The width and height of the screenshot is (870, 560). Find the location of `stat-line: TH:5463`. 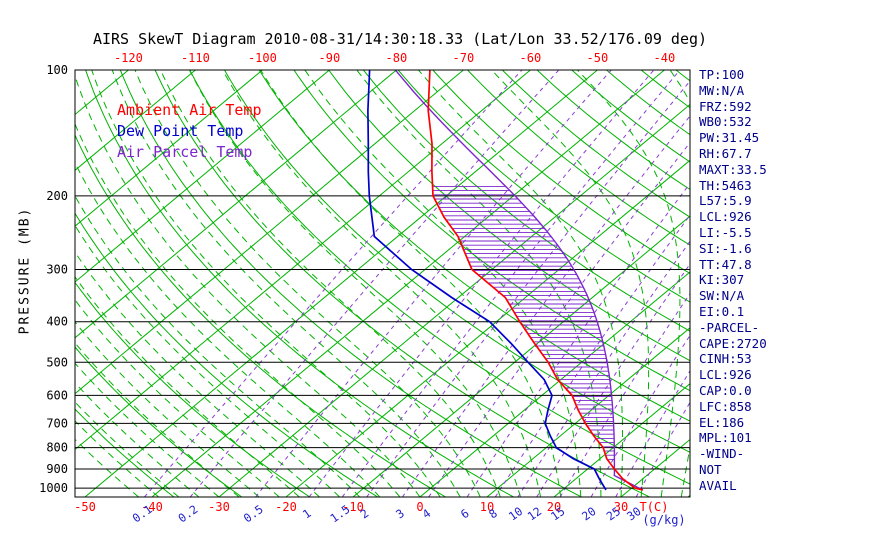

stat-line: TH:5463 is located at coordinates (725, 185).